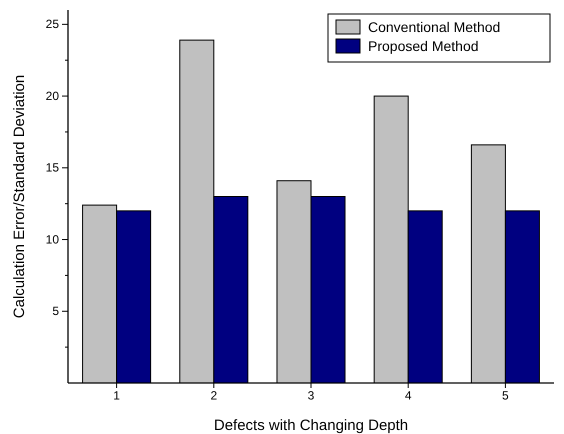 Image resolution: width=564 pixels, height=434 pixels. I want to click on y-tick-label: 20, so click(53, 95).